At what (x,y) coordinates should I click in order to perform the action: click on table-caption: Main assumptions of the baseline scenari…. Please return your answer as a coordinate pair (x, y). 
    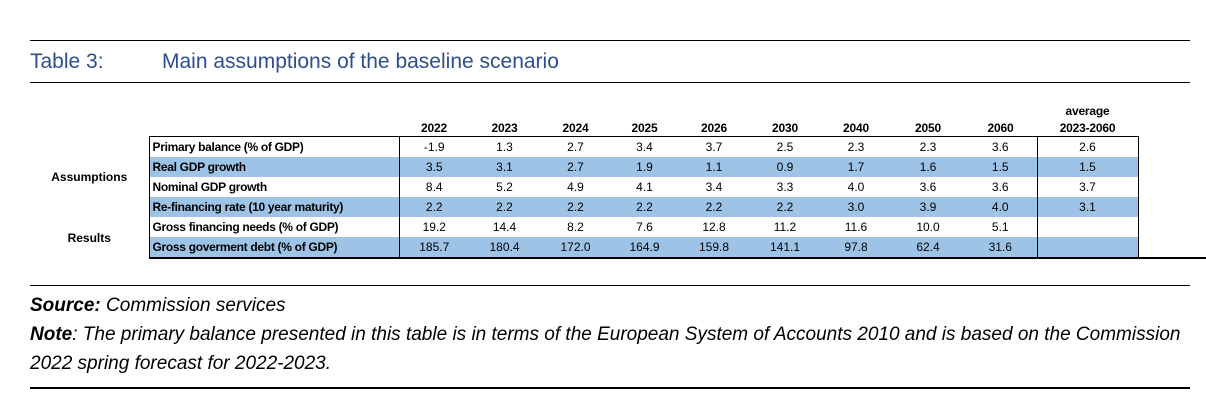
    Looking at the image, I should click on (360, 61).